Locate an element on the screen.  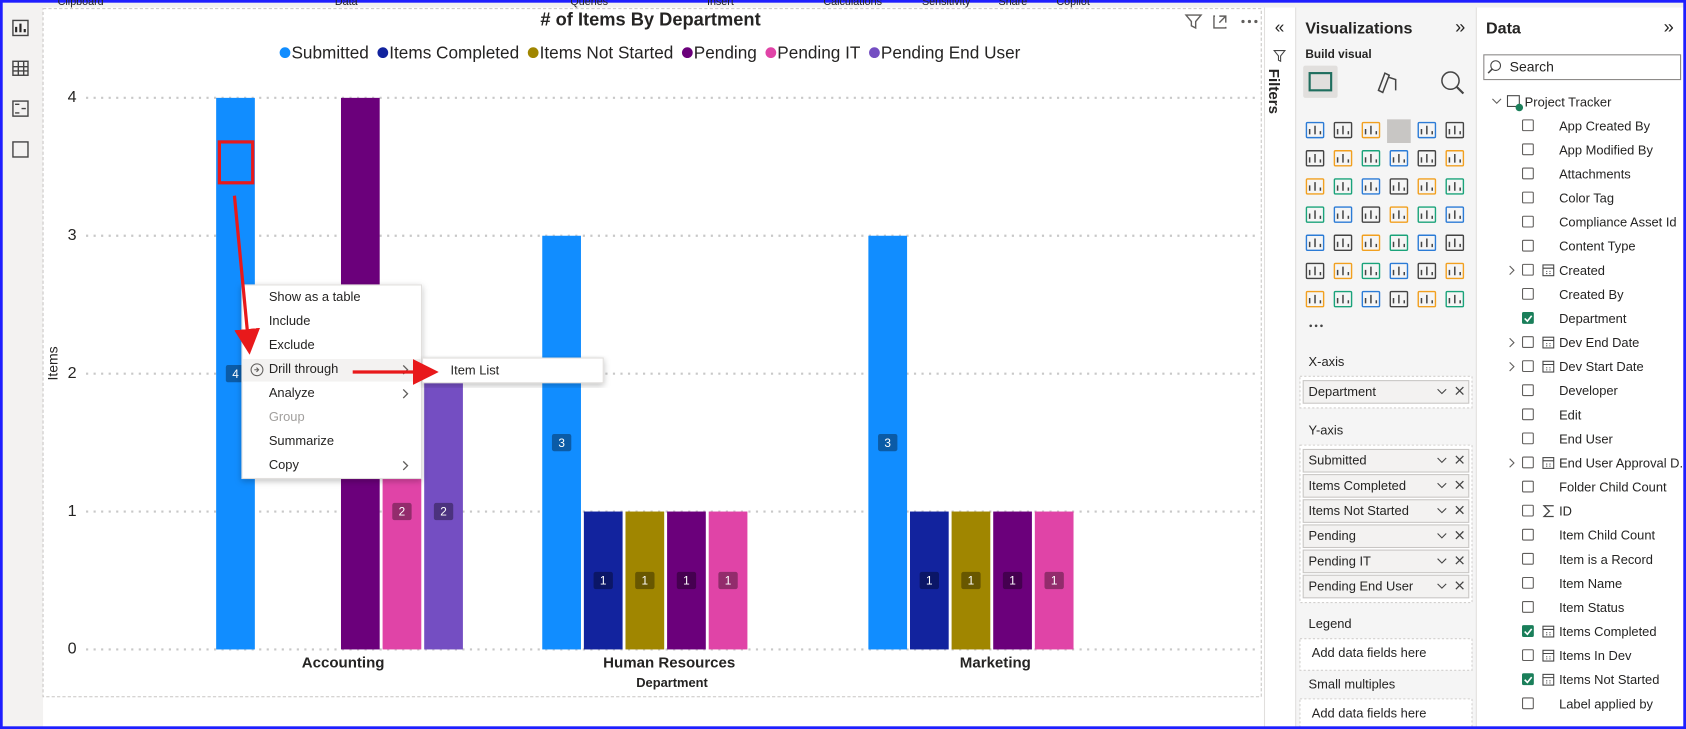
field-name: Created By is located at coordinates (1591, 294).